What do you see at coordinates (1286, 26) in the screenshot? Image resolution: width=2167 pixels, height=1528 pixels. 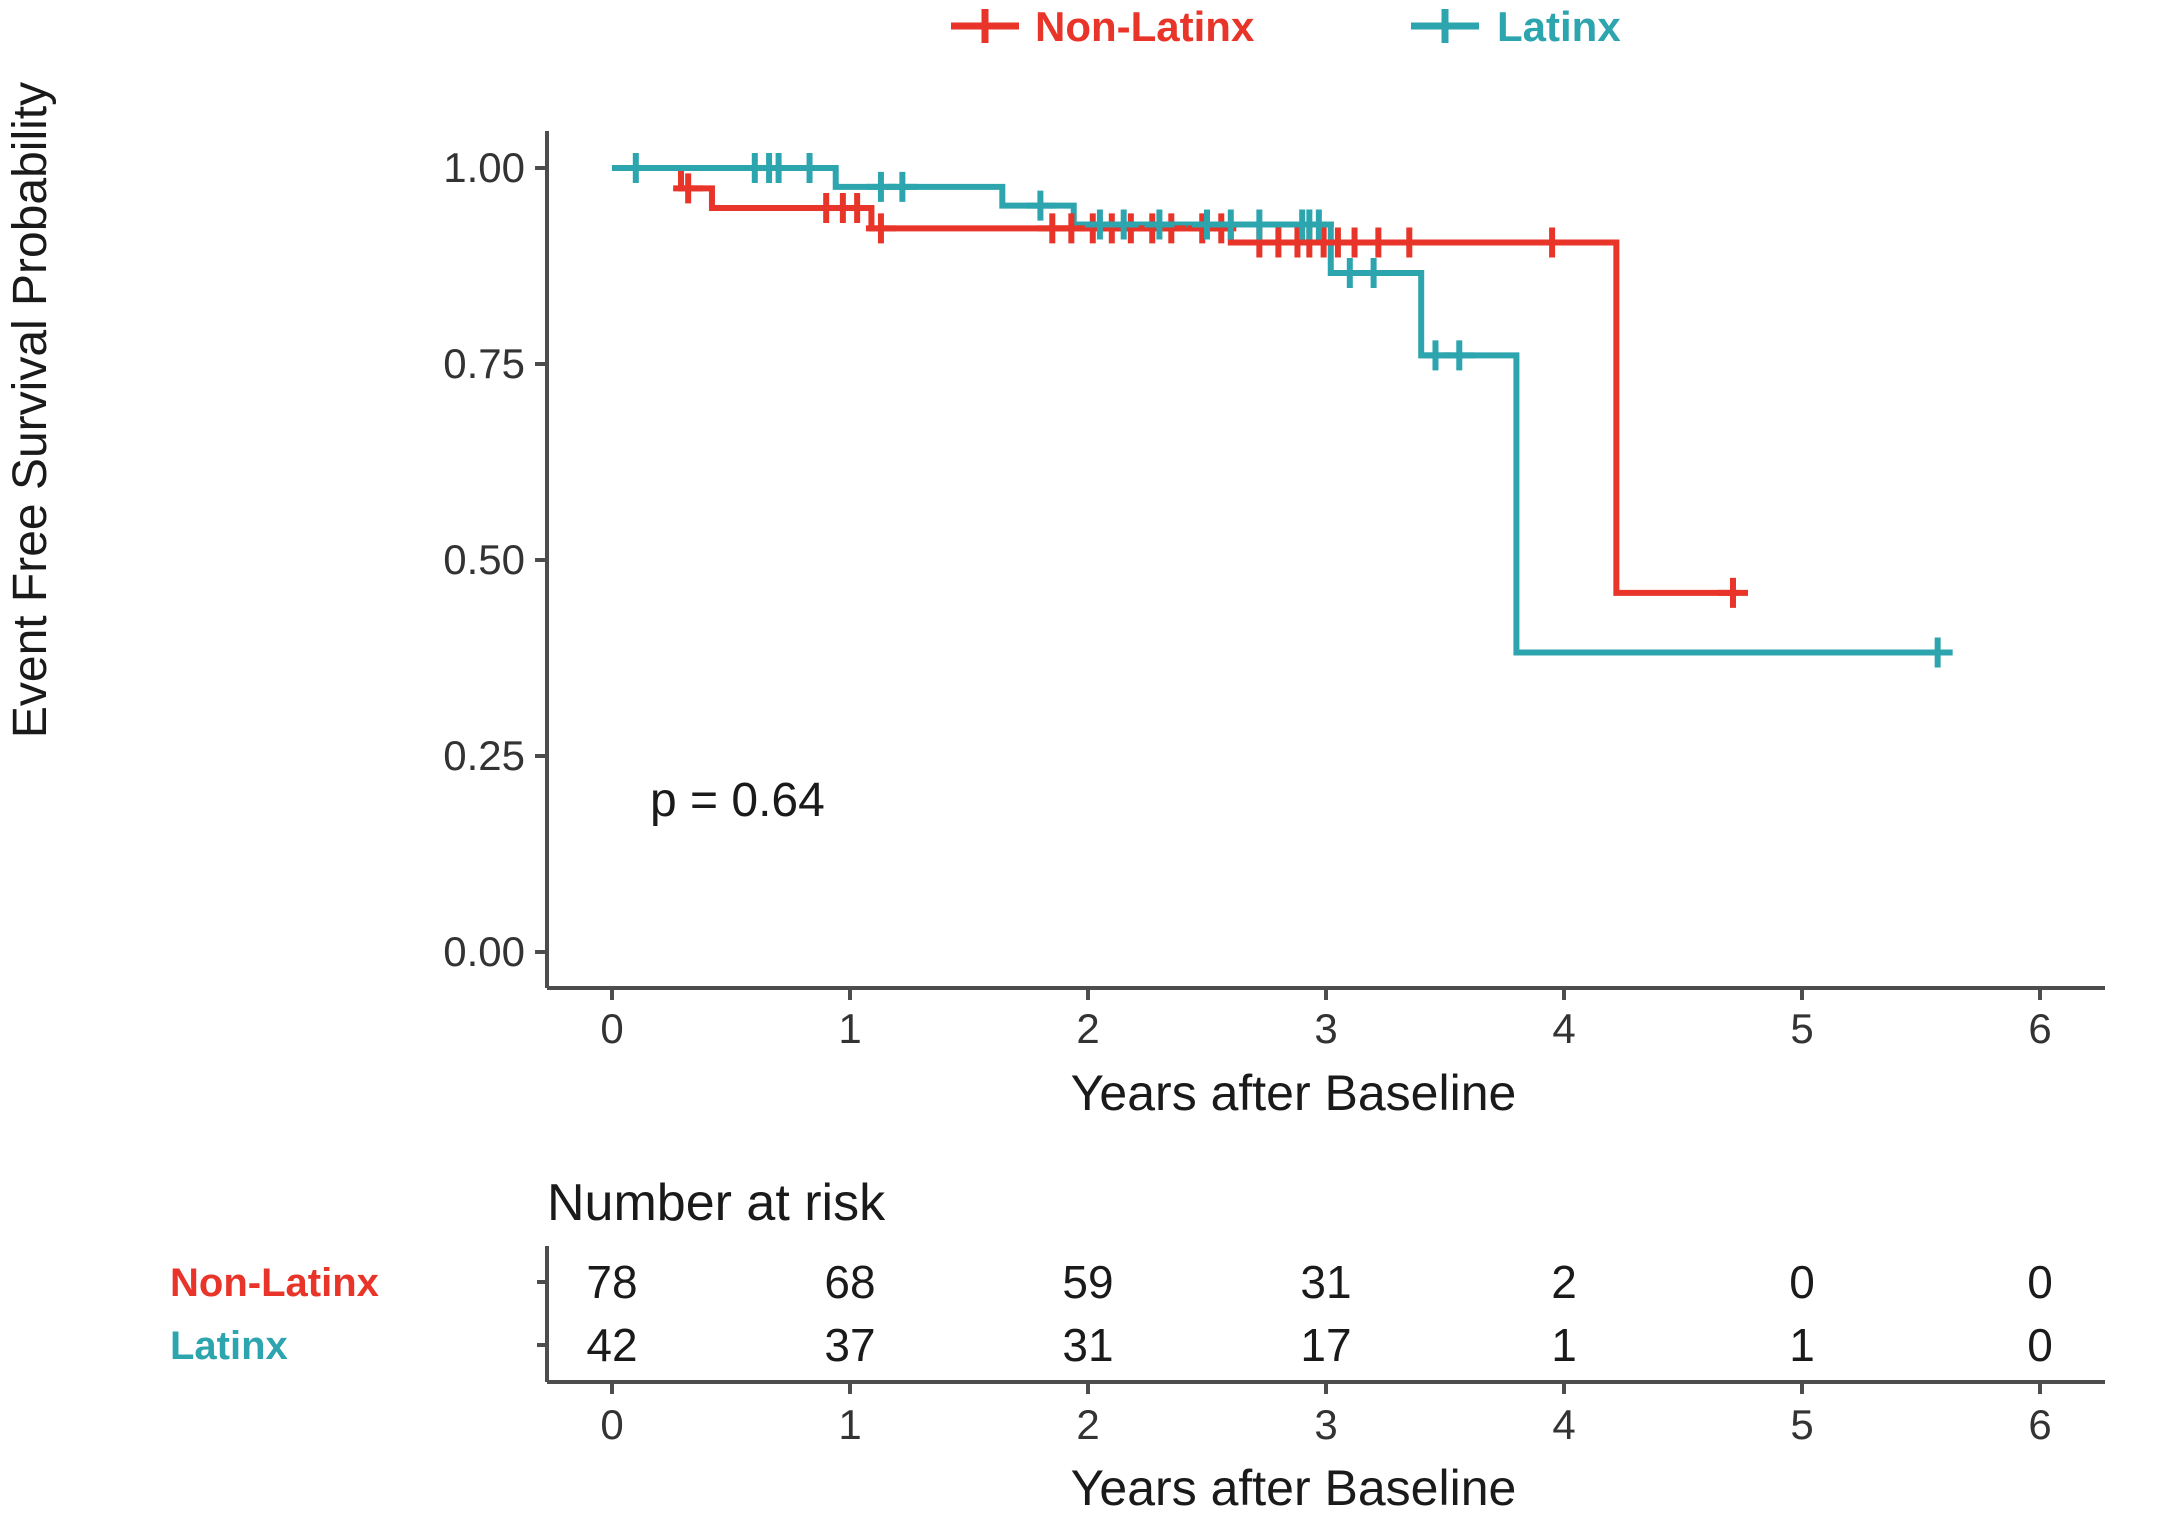 I see `legend: Non-Latinx Latinx` at bounding box center [1286, 26].